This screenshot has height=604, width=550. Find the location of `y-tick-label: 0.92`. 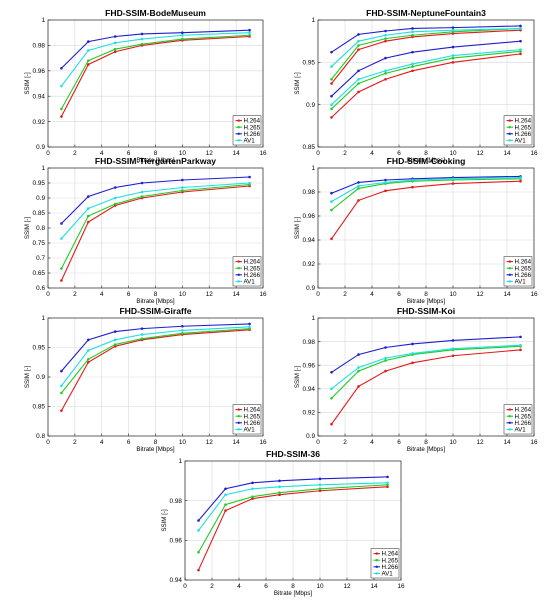

y-tick-label: 0.92 is located at coordinates (39, 122).